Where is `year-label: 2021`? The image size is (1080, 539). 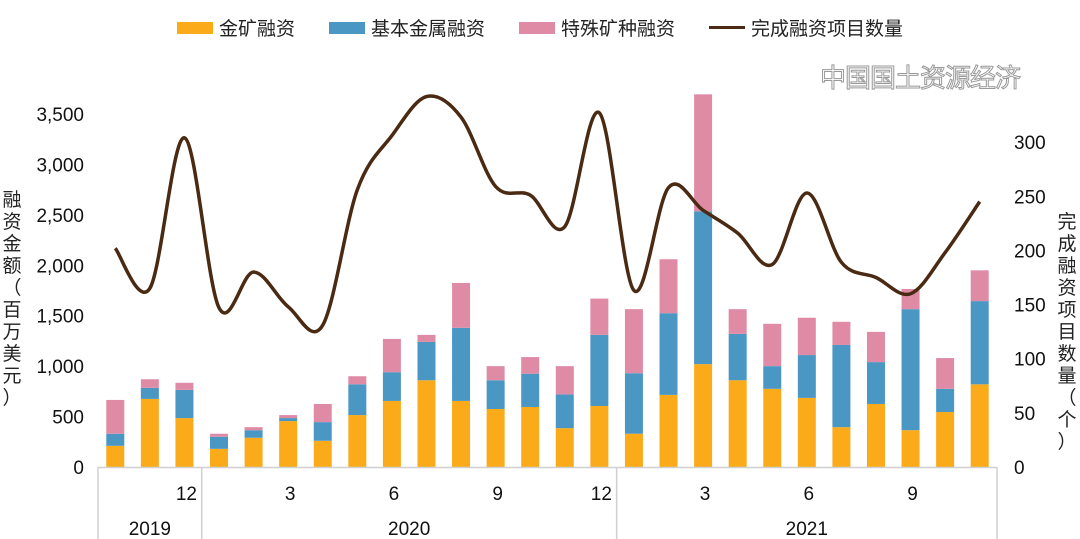
year-label: 2021 is located at coordinates (807, 529).